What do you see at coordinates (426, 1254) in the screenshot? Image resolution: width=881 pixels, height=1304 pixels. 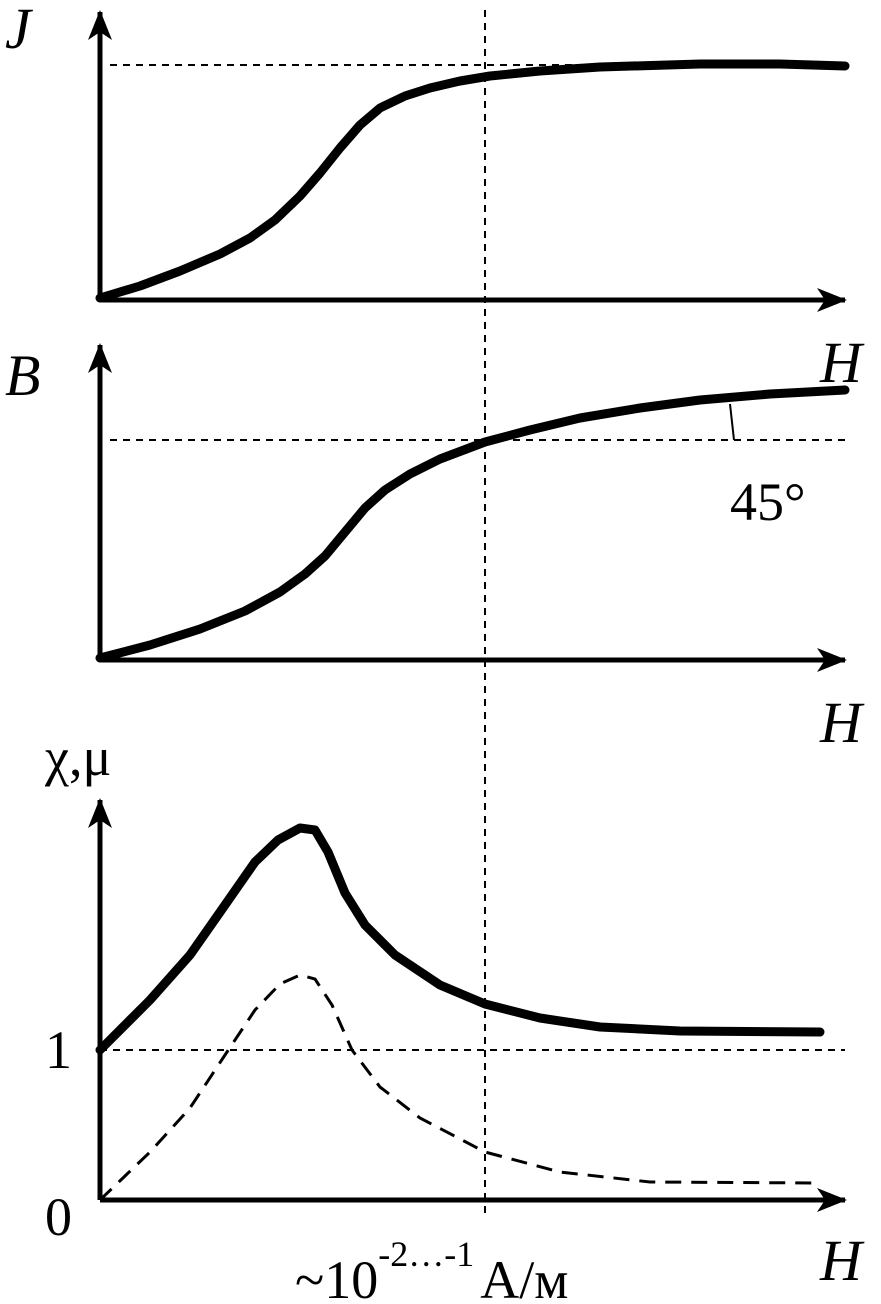 I see `scale-exponent: -2…-1` at bounding box center [426, 1254].